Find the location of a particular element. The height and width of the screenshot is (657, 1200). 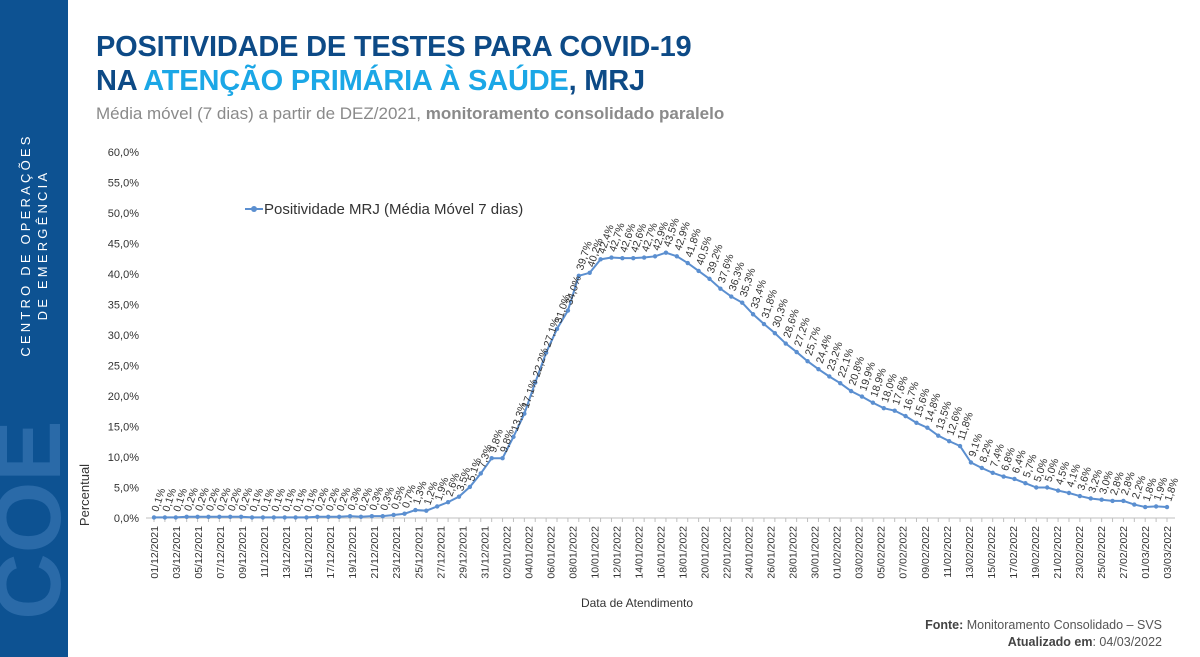

x-tick-label: 21/12/2021 is located at coordinates (375, 552).